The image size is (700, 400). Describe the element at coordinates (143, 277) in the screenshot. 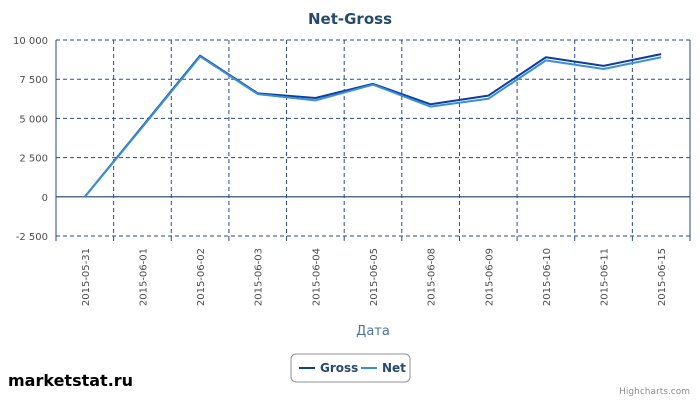

I see `x-tick-label: 2015-06-01` at that location.